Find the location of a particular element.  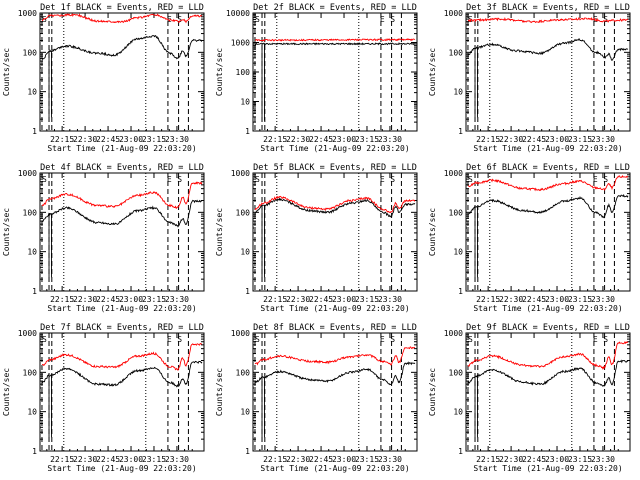

chart-title: Det 9f BLACK = Events, RED = LLD is located at coordinates (548, 328).